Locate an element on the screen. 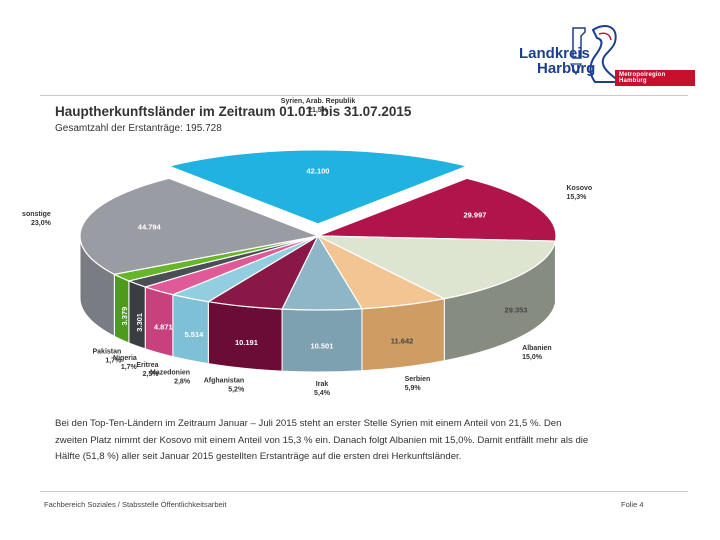 This screenshot has height=540, width=720. category-name-pakistan: Pakistan is located at coordinates (107, 352).